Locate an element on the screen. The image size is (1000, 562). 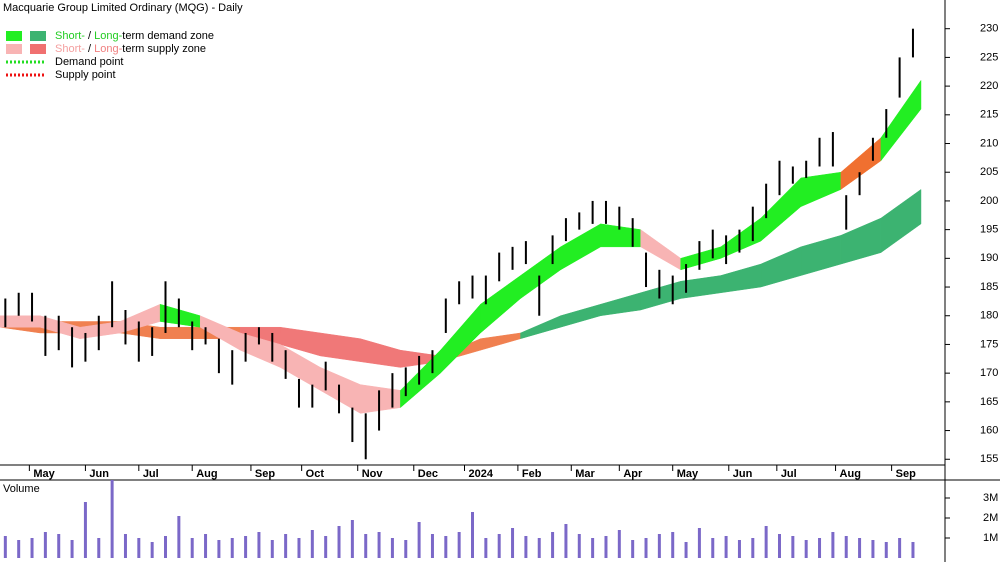
x-tick-label: Aug is located at coordinates (850, 474).